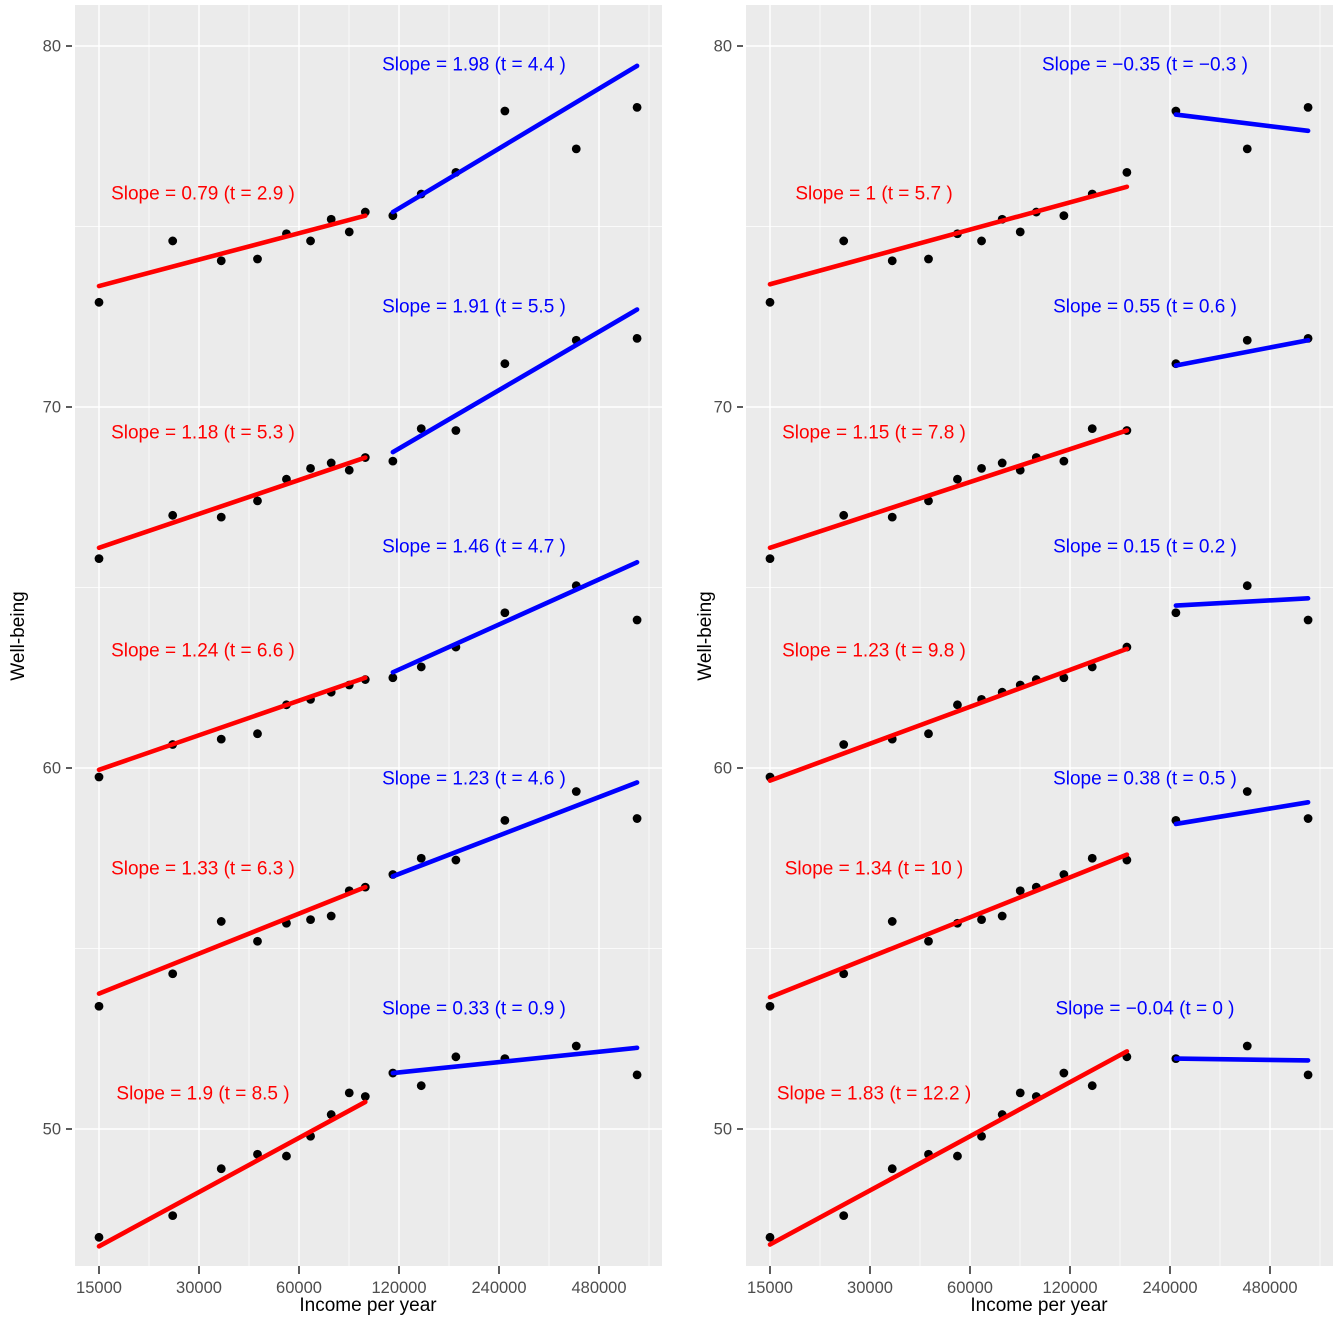 The width and height of the screenshot is (1338, 1317). Describe the element at coordinates (203, 869) in the screenshot. I see `red-slope-label: Slope = 1.33 (t = 6.3 )` at that location.